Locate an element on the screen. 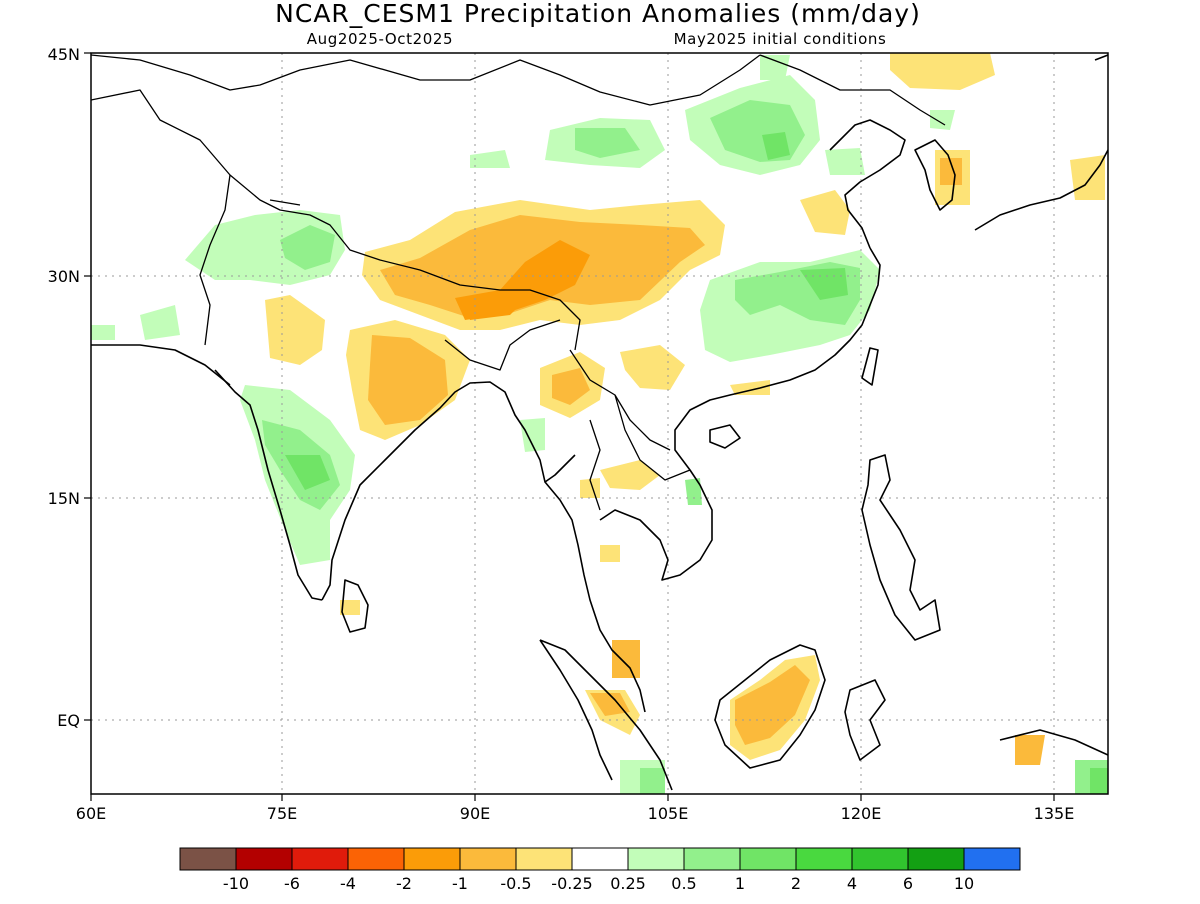  lon-label-120e: 120E is located at coordinates (861, 813).